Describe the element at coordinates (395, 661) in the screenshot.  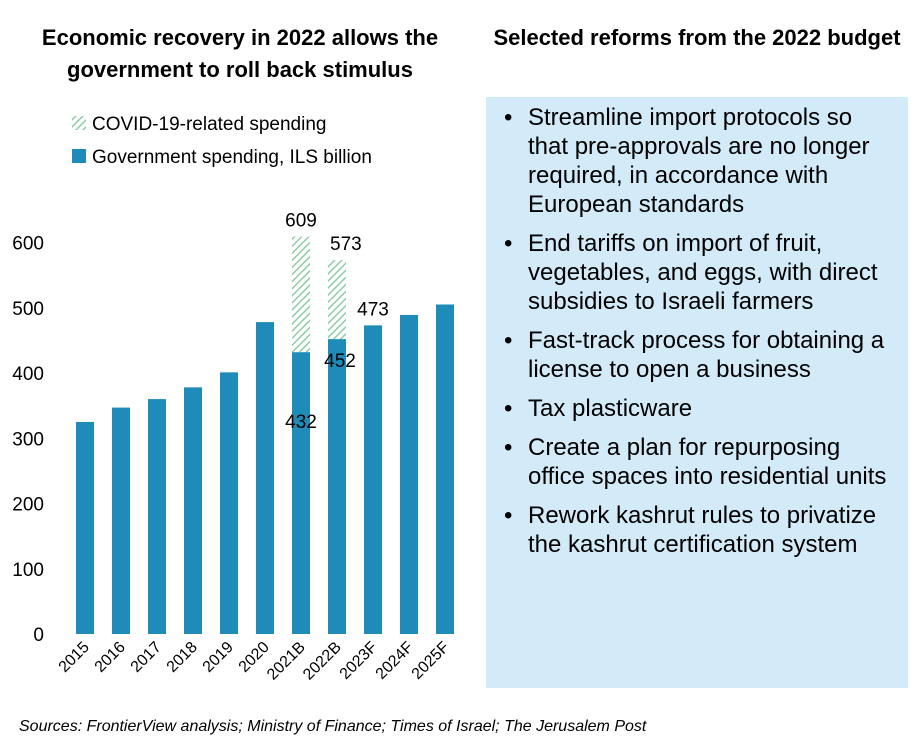
I see `x-tick-label: 2024F` at that location.